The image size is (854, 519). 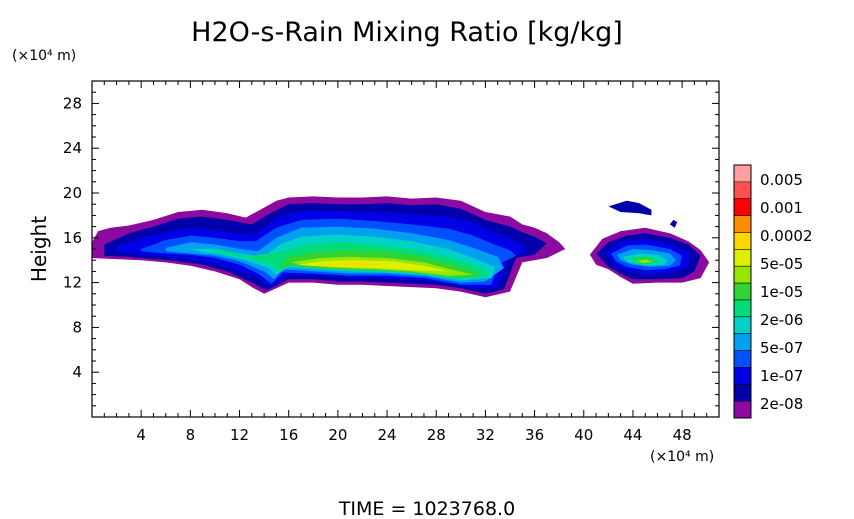 What do you see at coordinates (77, 327) in the screenshot?
I see `y-tick-label: 8` at bounding box center [77, 327].